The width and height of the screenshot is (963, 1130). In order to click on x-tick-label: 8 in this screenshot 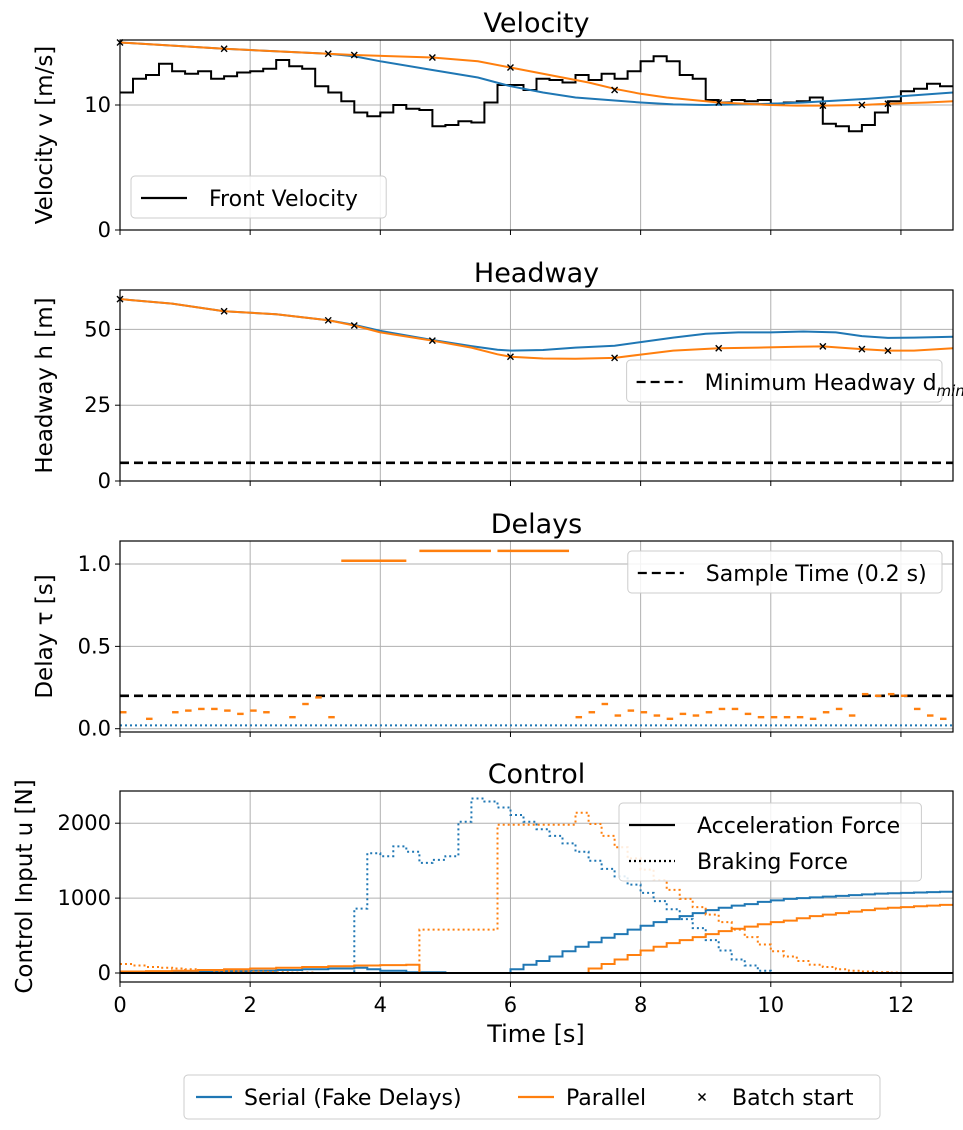, I will do `click(640, 1005)`.